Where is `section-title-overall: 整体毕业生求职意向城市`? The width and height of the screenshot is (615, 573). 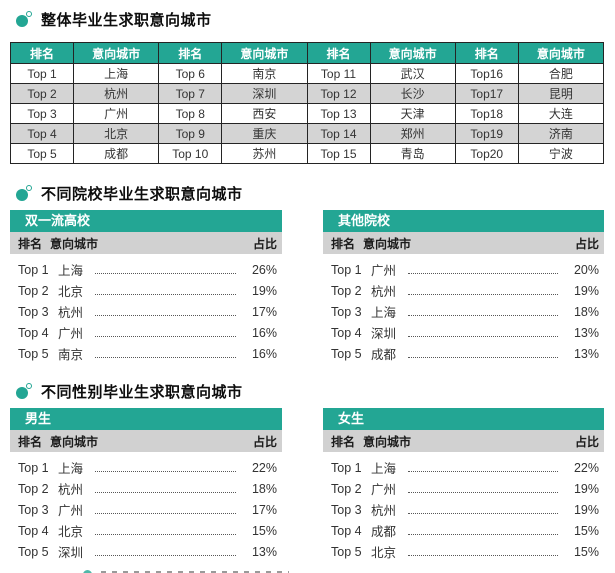
section-title-overall: 整体毕业生求职意向城市 is located at coordinates (126, 20).